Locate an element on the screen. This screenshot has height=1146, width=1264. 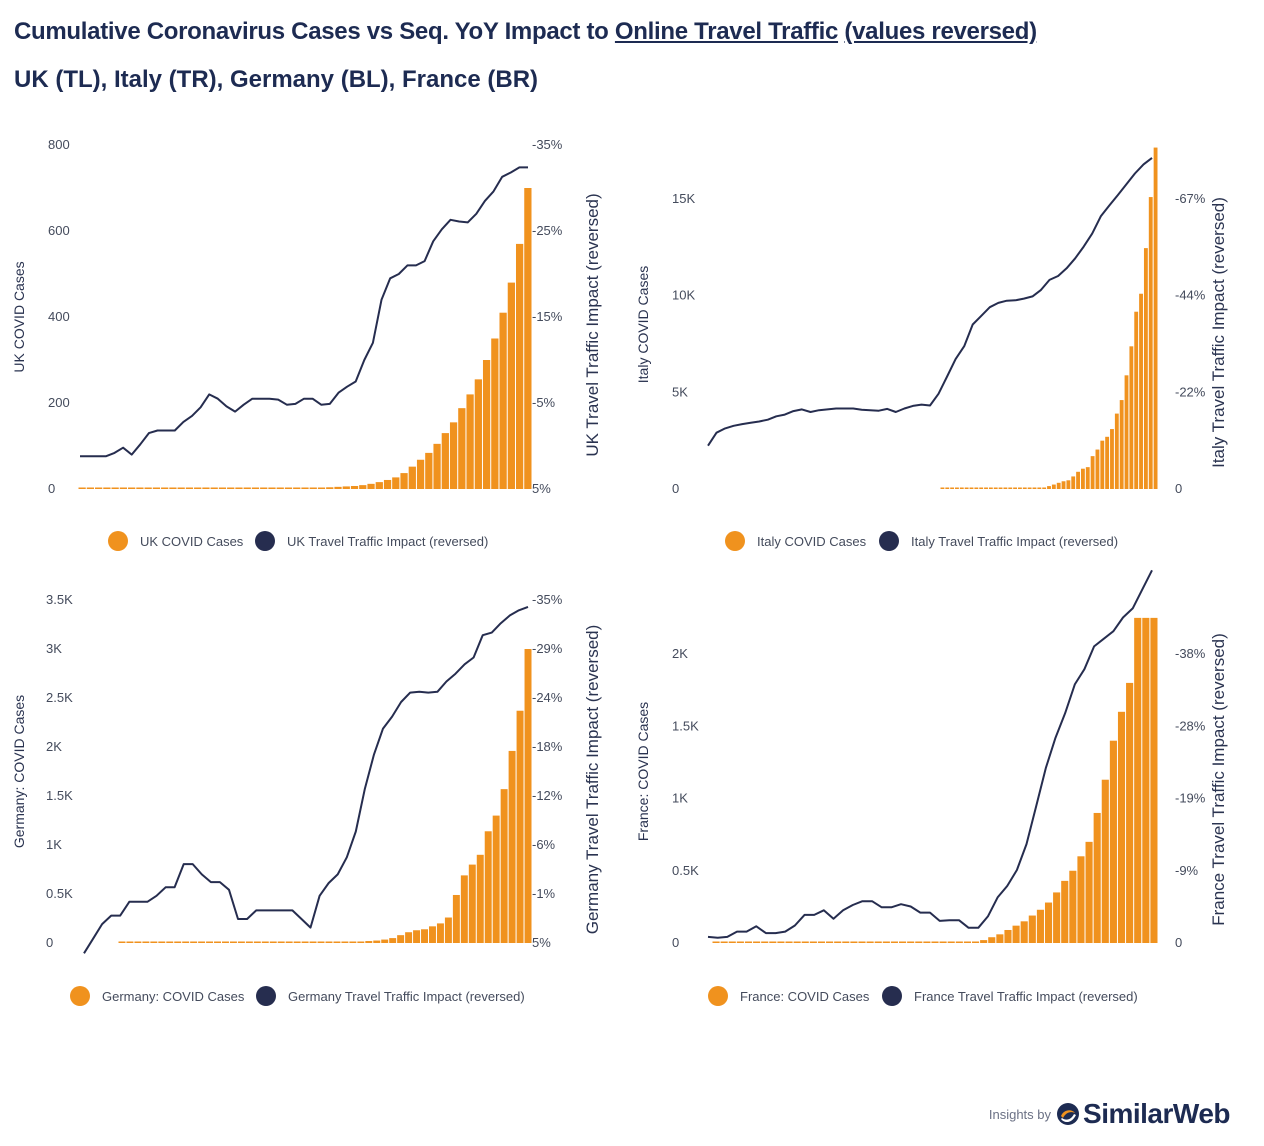
france-ytick: 1K is located at coordinates (680, 798).